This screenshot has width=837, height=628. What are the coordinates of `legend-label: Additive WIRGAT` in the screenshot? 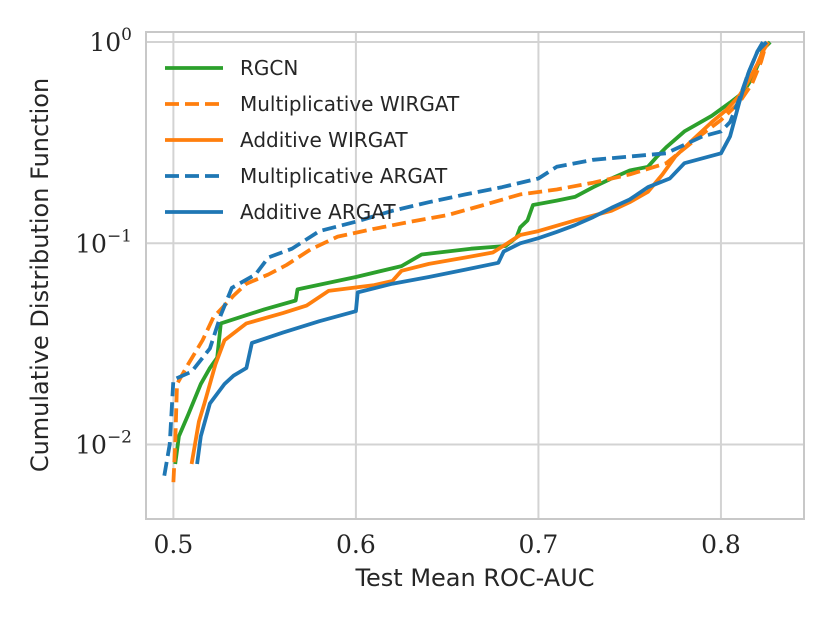 It's located at (324, 140).